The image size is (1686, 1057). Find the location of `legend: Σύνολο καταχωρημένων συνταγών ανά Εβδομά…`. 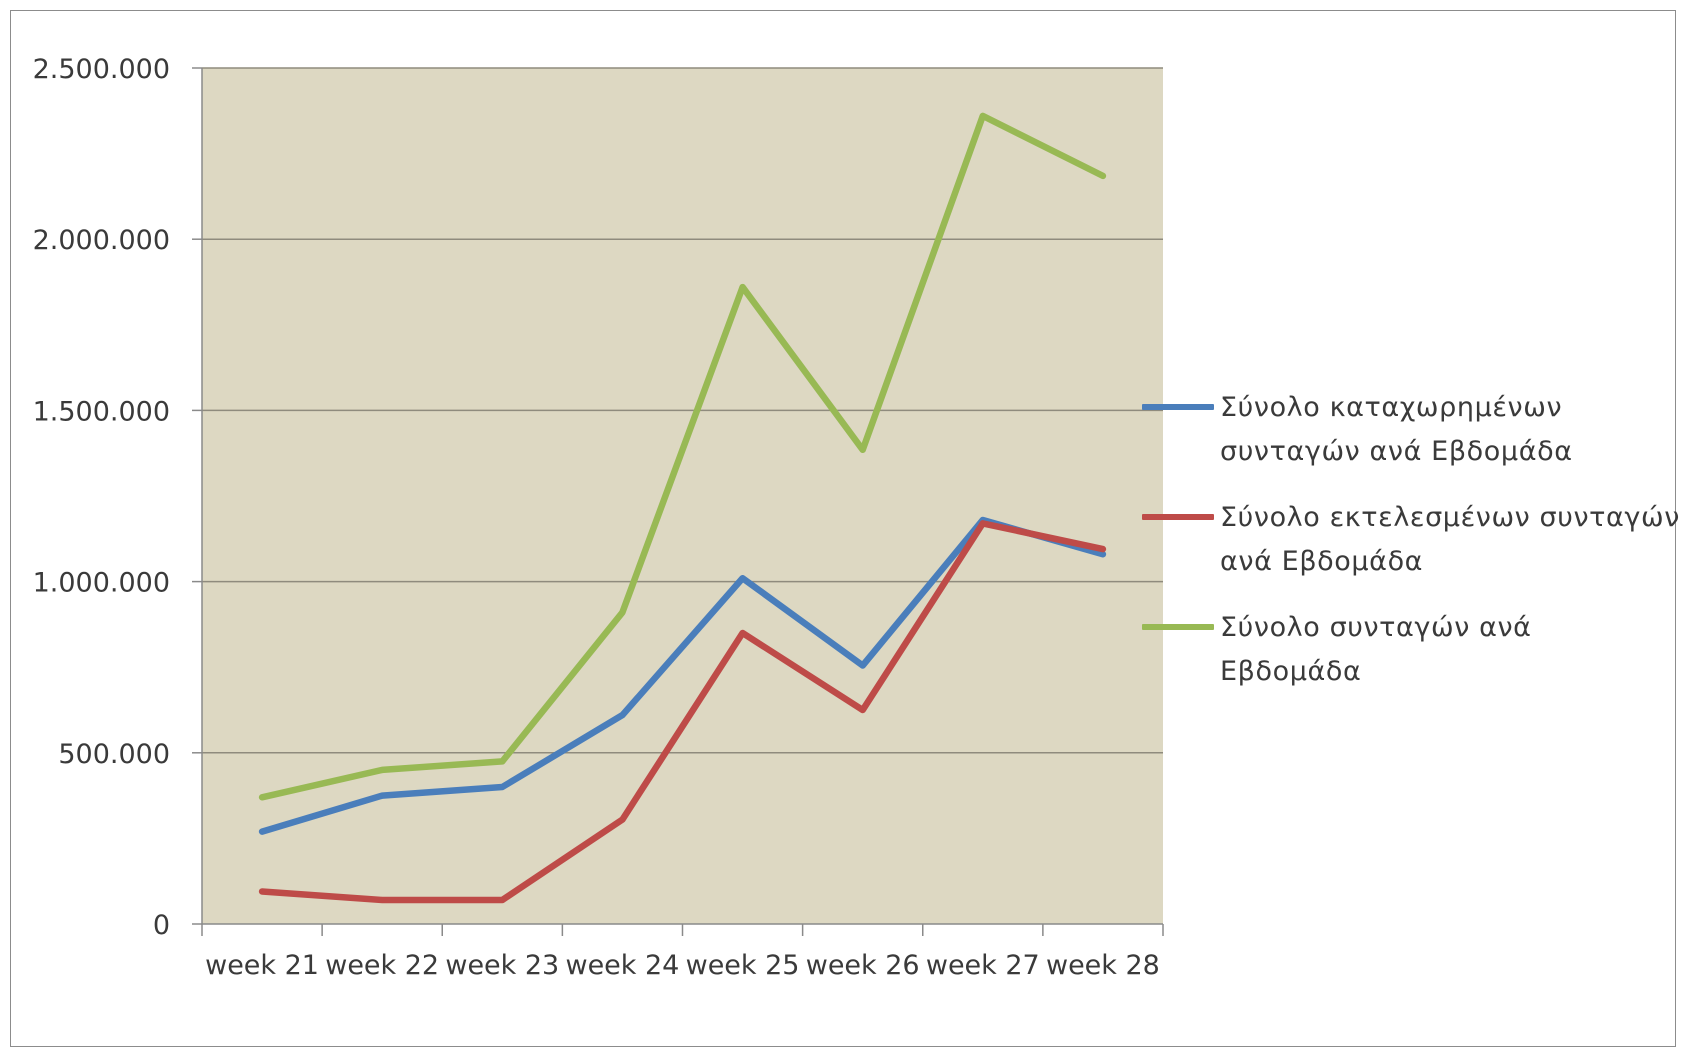

legend: Σύνολο καταχωρημένων συνταγών ανά Εβδομά… is located at coordinates (1412, 551).